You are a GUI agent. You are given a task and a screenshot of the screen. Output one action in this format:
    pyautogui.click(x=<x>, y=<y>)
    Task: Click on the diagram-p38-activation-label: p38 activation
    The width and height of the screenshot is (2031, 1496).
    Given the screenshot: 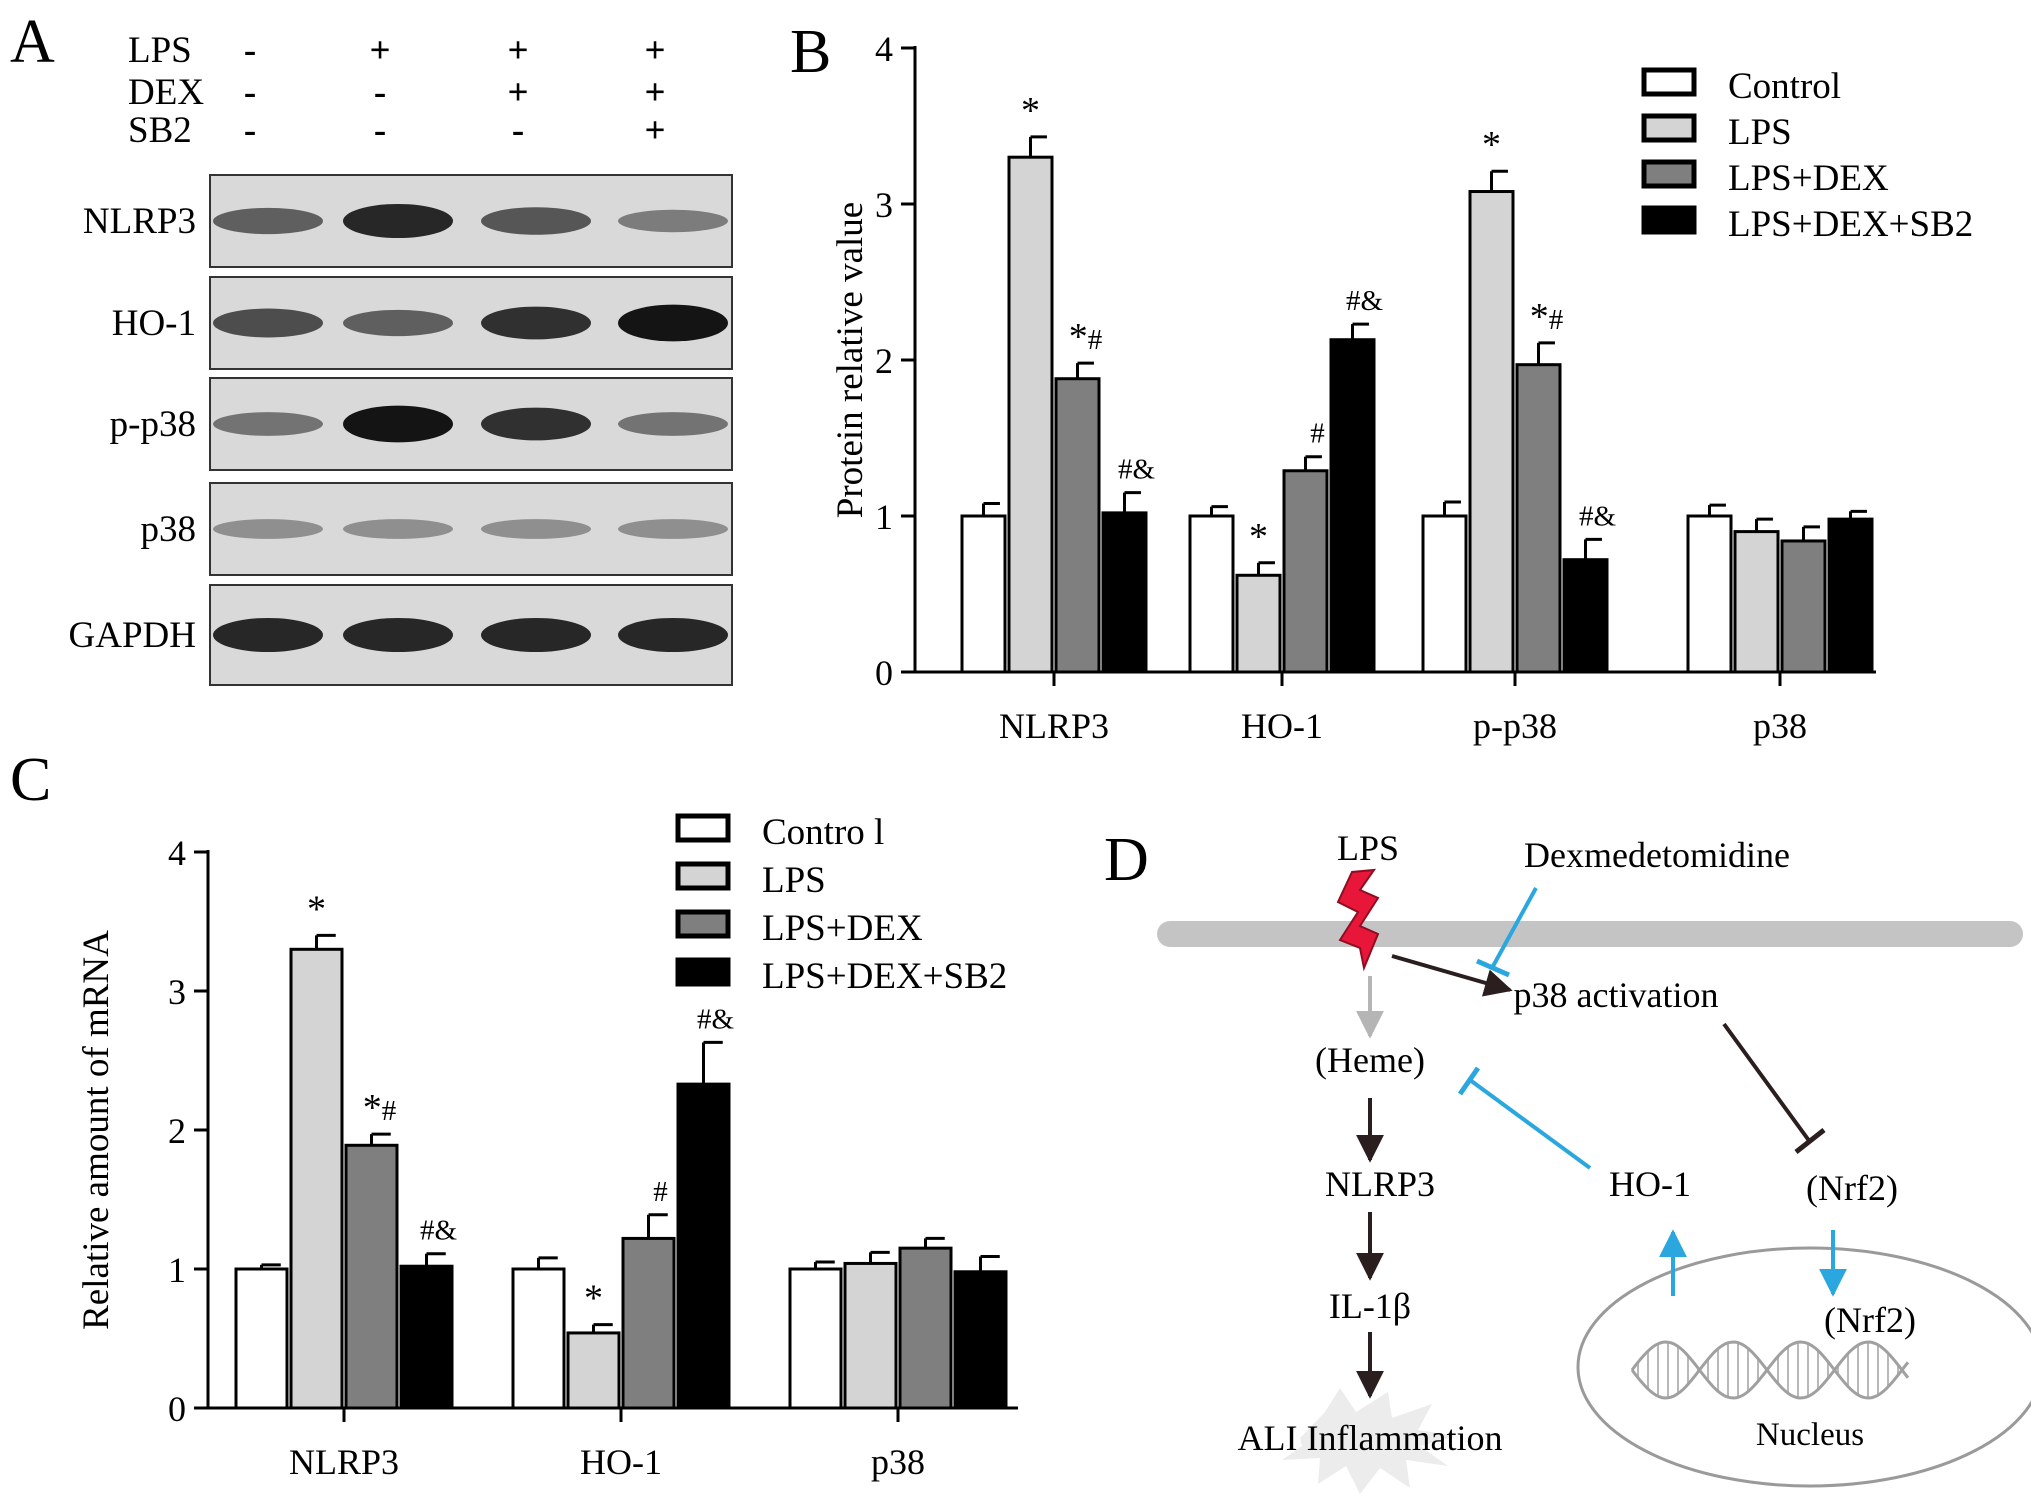 What is the action you would take?
    pyautogui.click(x=1616, y=995)
    